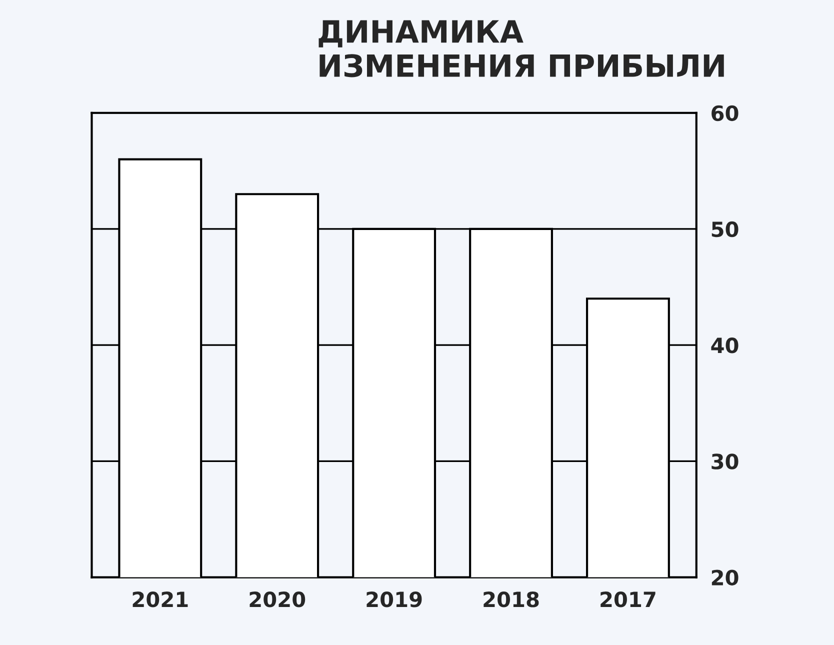  I want to click on x-tick-label: 2019, so click(394, 600).